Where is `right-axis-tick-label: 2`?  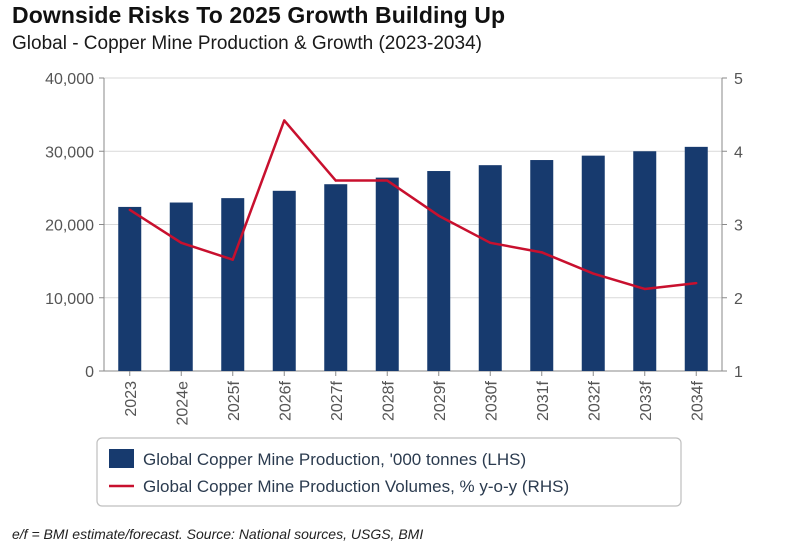 right-axis-tick-label: 2 is located at coordinates (738, 299).